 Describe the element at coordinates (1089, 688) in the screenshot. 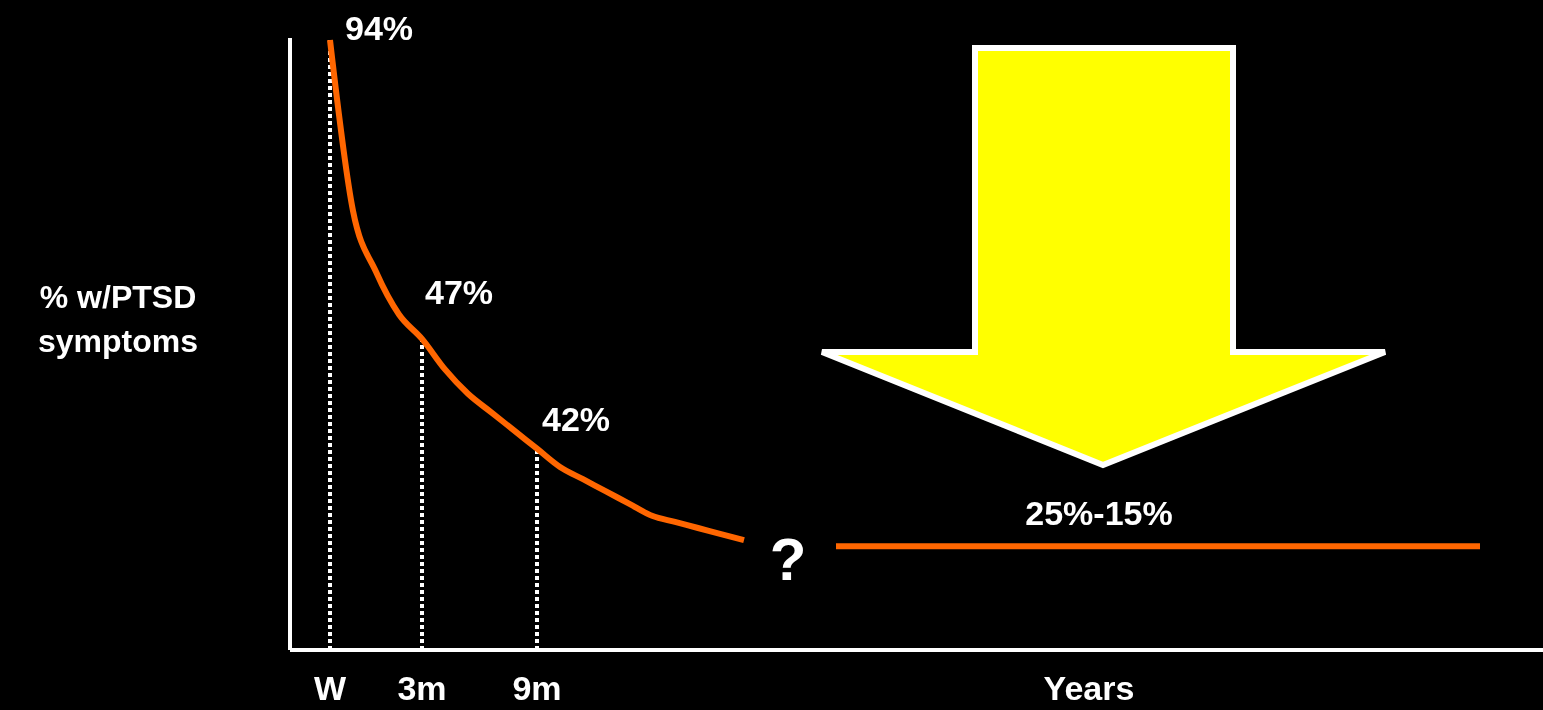

I see `x-tick-label: Years` at that location.